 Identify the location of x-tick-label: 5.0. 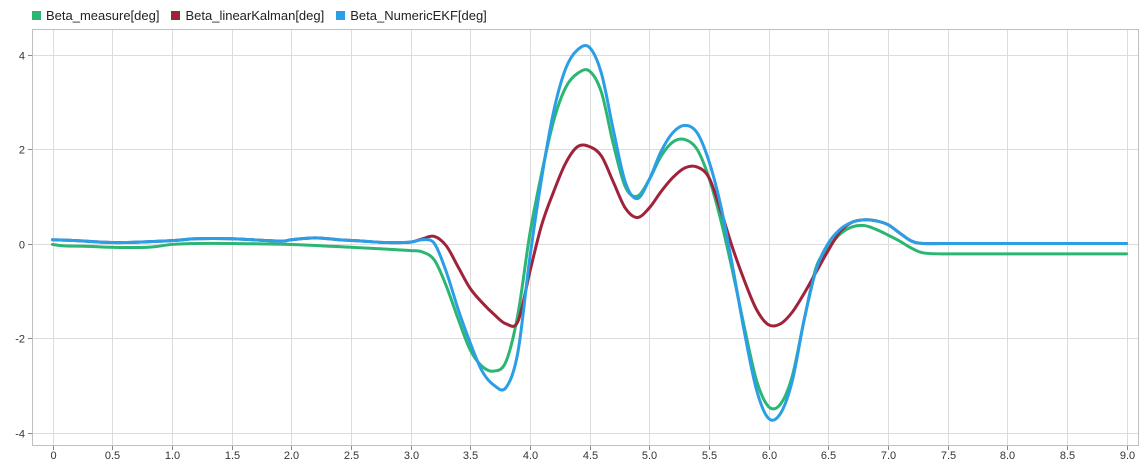
(649, 455).